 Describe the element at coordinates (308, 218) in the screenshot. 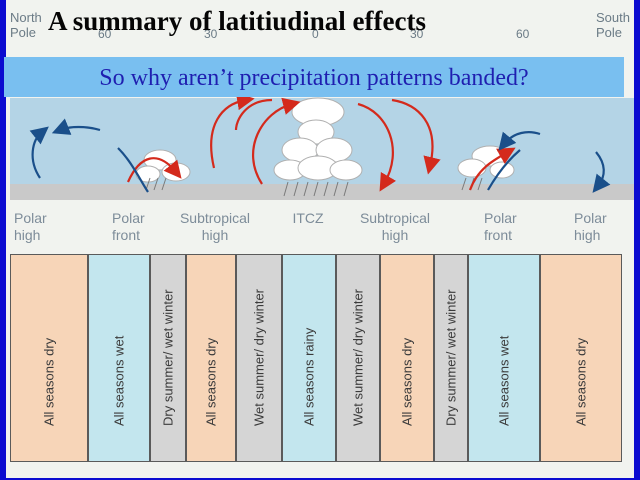

I see `pressure-label-itcz: ITCZ` at that location.